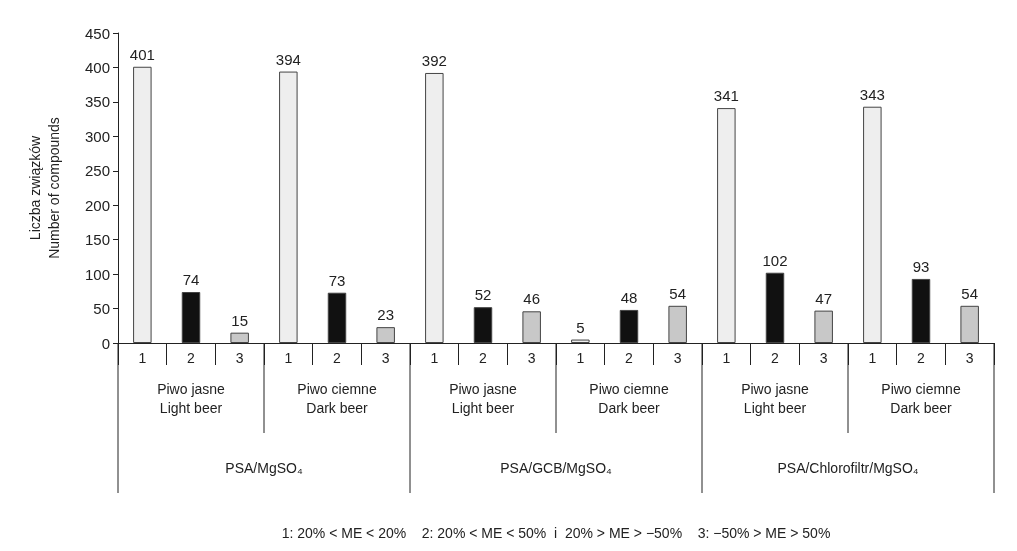  I want to click on y-tick-label: 450, so click(97, 33).